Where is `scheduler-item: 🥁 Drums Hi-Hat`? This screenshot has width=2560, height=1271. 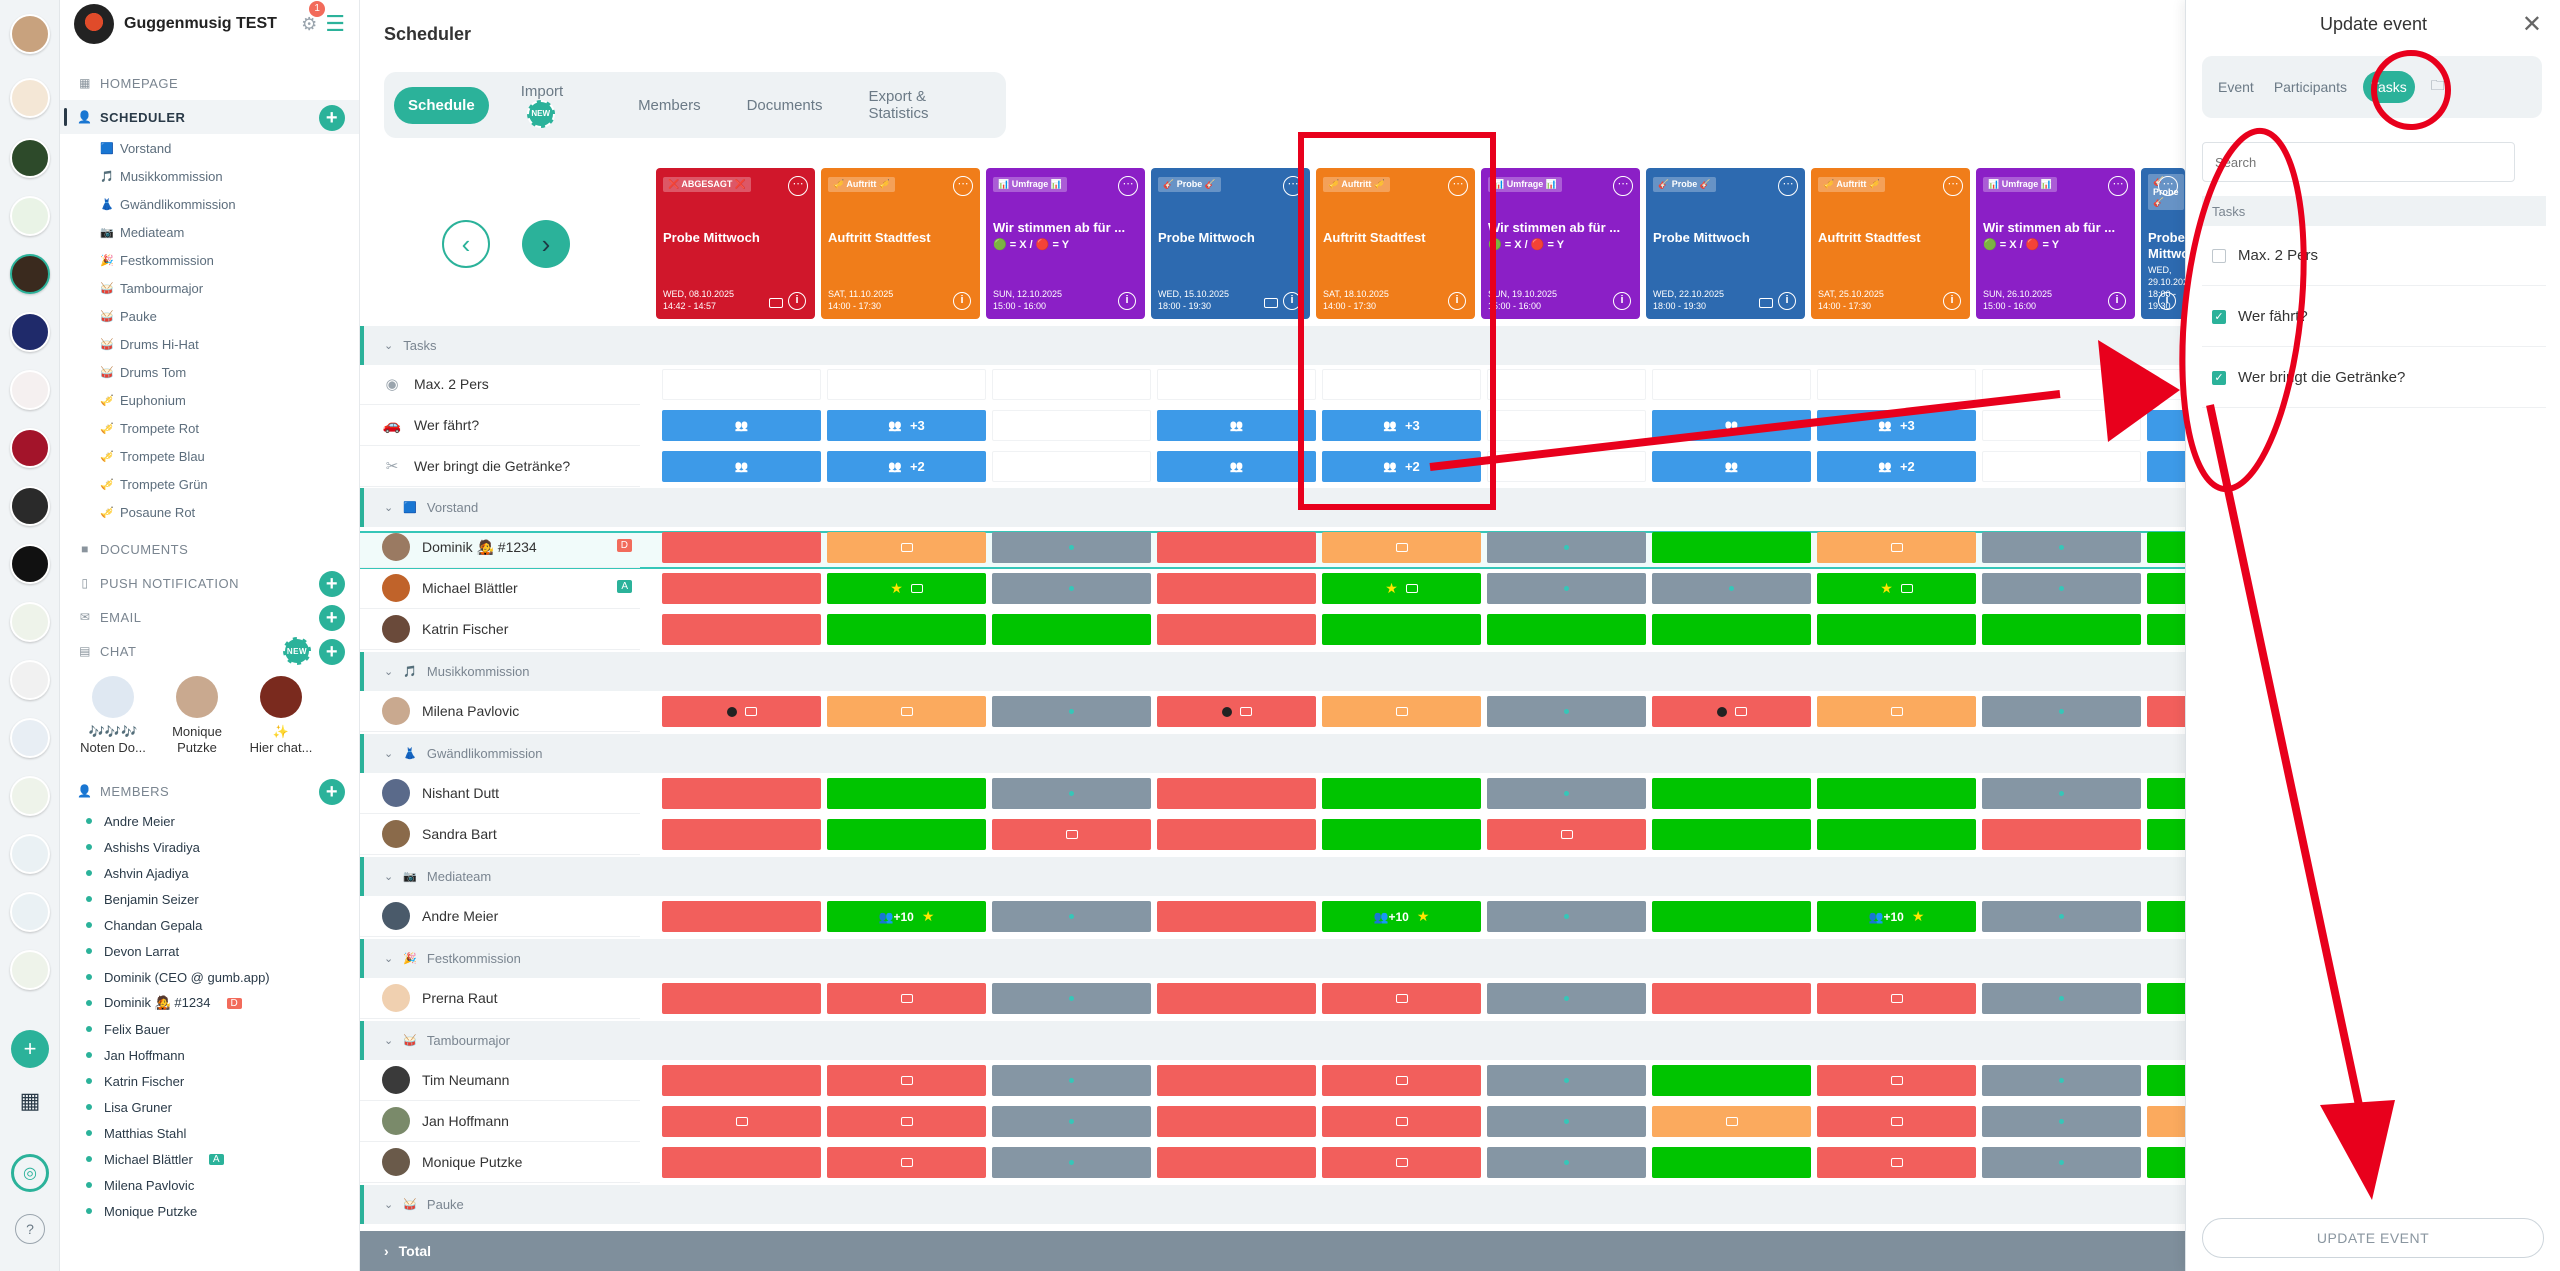
scheduler-item: 🥁 Drums Hi-Hat is located at coordinates (209, 344).